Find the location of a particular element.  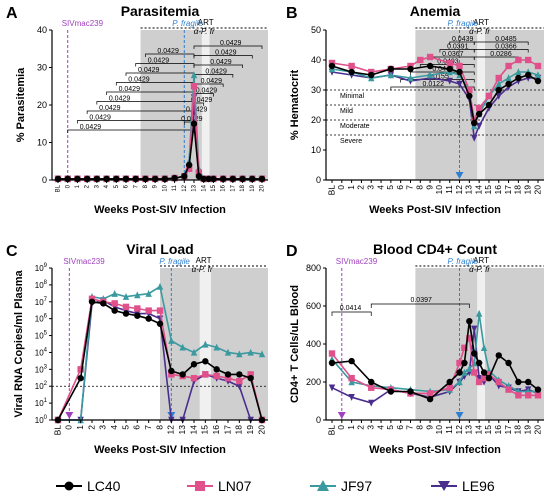

y-tick-label: 400 is located at coordinates (313, 344).